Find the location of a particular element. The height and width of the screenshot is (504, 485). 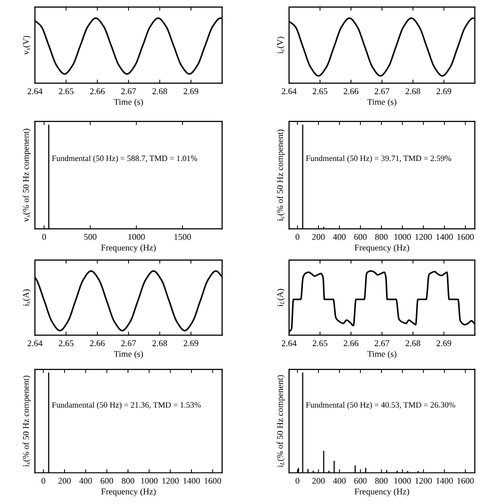

y-axis-title: v$_{s}$(% of 50 Hz compenent) is located at coordinates (26, 175).